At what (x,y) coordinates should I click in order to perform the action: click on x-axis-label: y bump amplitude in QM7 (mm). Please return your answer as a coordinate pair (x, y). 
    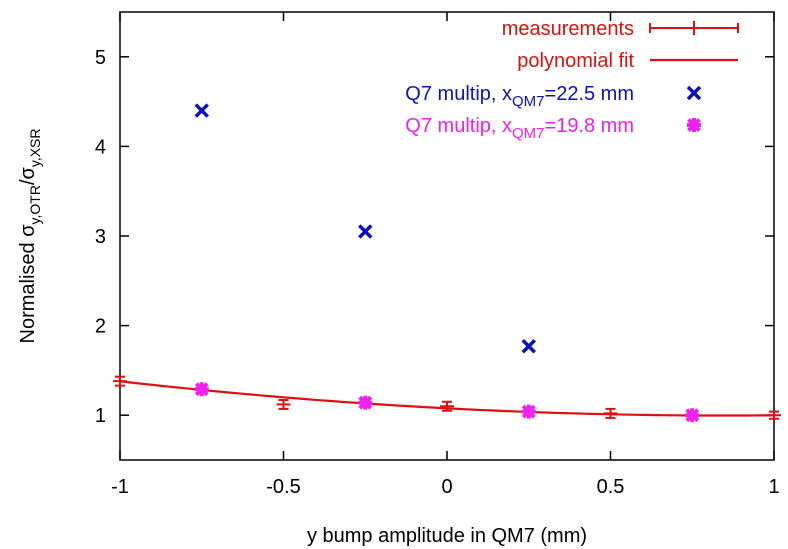
    Looking at the image, I should click on (447, 536).